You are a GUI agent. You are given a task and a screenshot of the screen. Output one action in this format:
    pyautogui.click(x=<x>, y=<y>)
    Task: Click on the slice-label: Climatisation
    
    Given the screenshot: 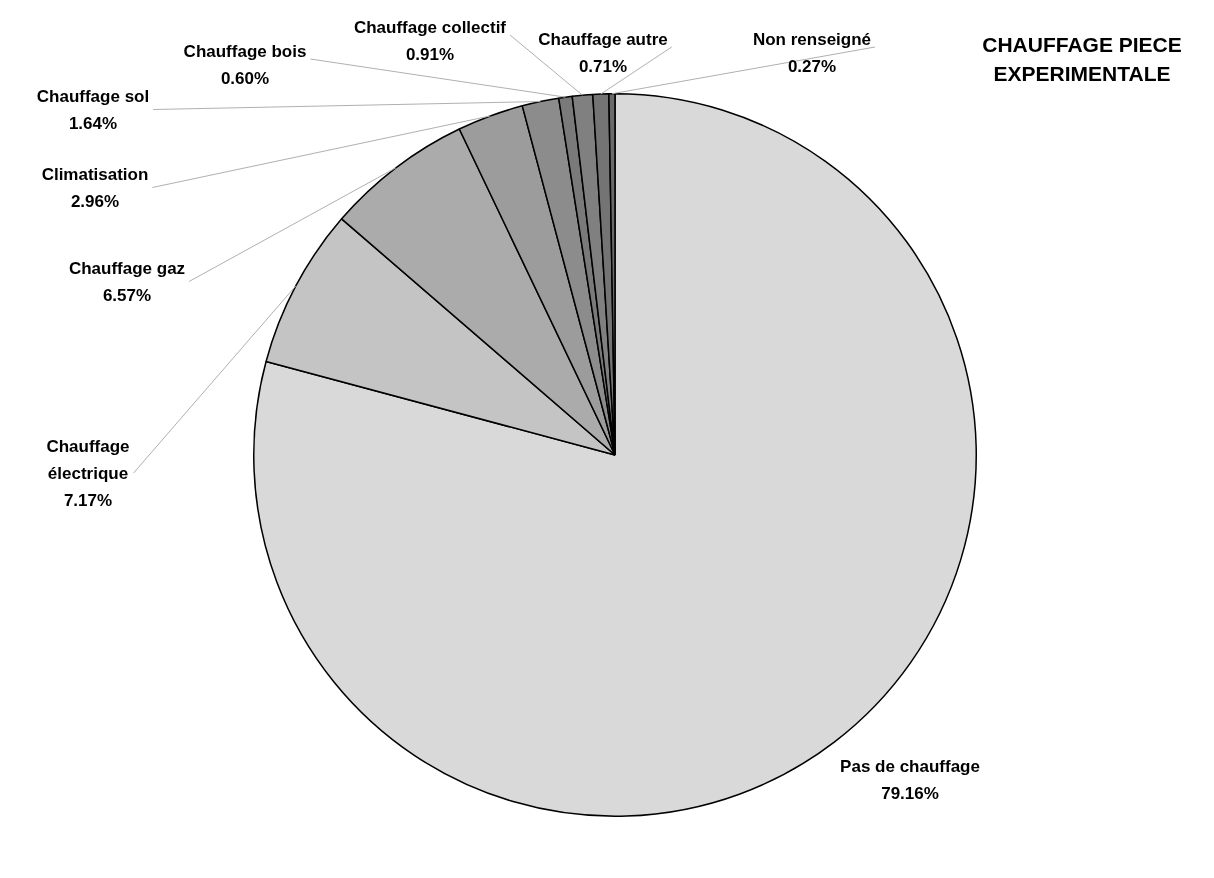 What is the action you would take?
    pyautogui.click(x=95, y=174)
    